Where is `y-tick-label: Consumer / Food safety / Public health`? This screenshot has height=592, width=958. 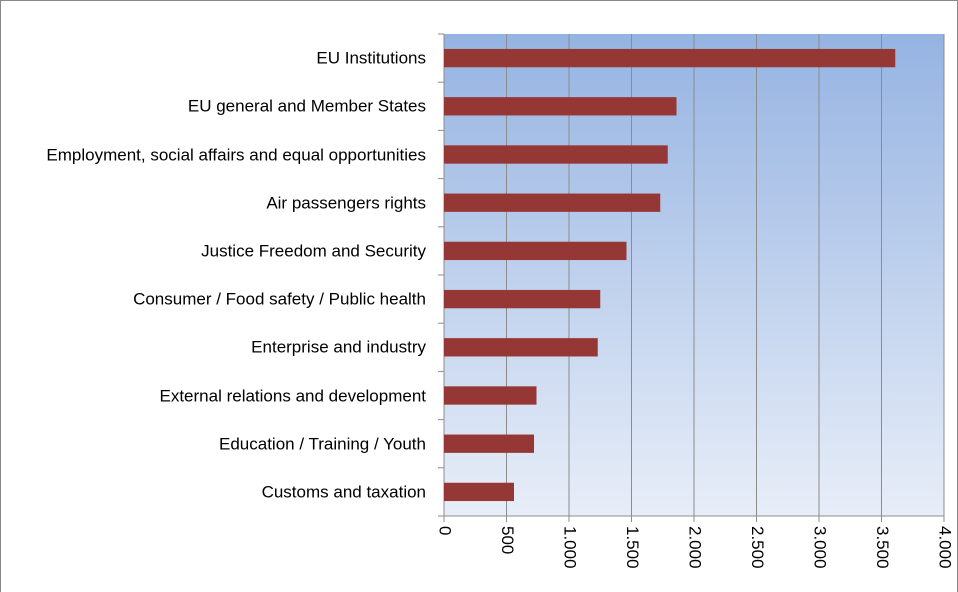 y-tick-label: Consumer / Food safety / Public health is located at coordinates (279, 299).